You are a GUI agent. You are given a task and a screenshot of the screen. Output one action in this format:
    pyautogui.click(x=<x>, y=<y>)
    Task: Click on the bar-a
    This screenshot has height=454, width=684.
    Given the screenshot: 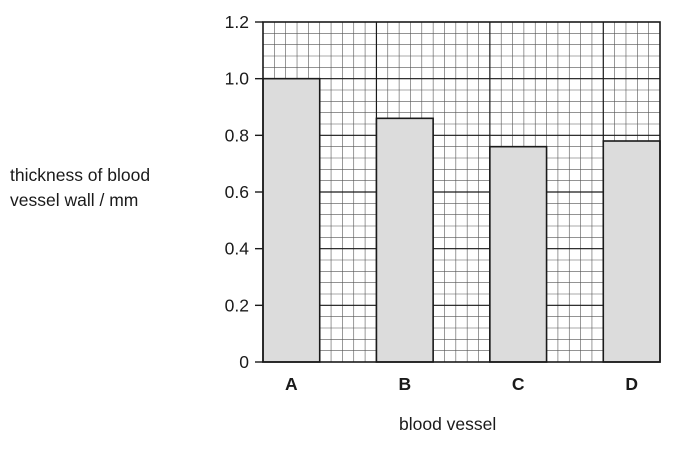 What is the action you would take?
    pyautogui.click(x=291, y=220)
    